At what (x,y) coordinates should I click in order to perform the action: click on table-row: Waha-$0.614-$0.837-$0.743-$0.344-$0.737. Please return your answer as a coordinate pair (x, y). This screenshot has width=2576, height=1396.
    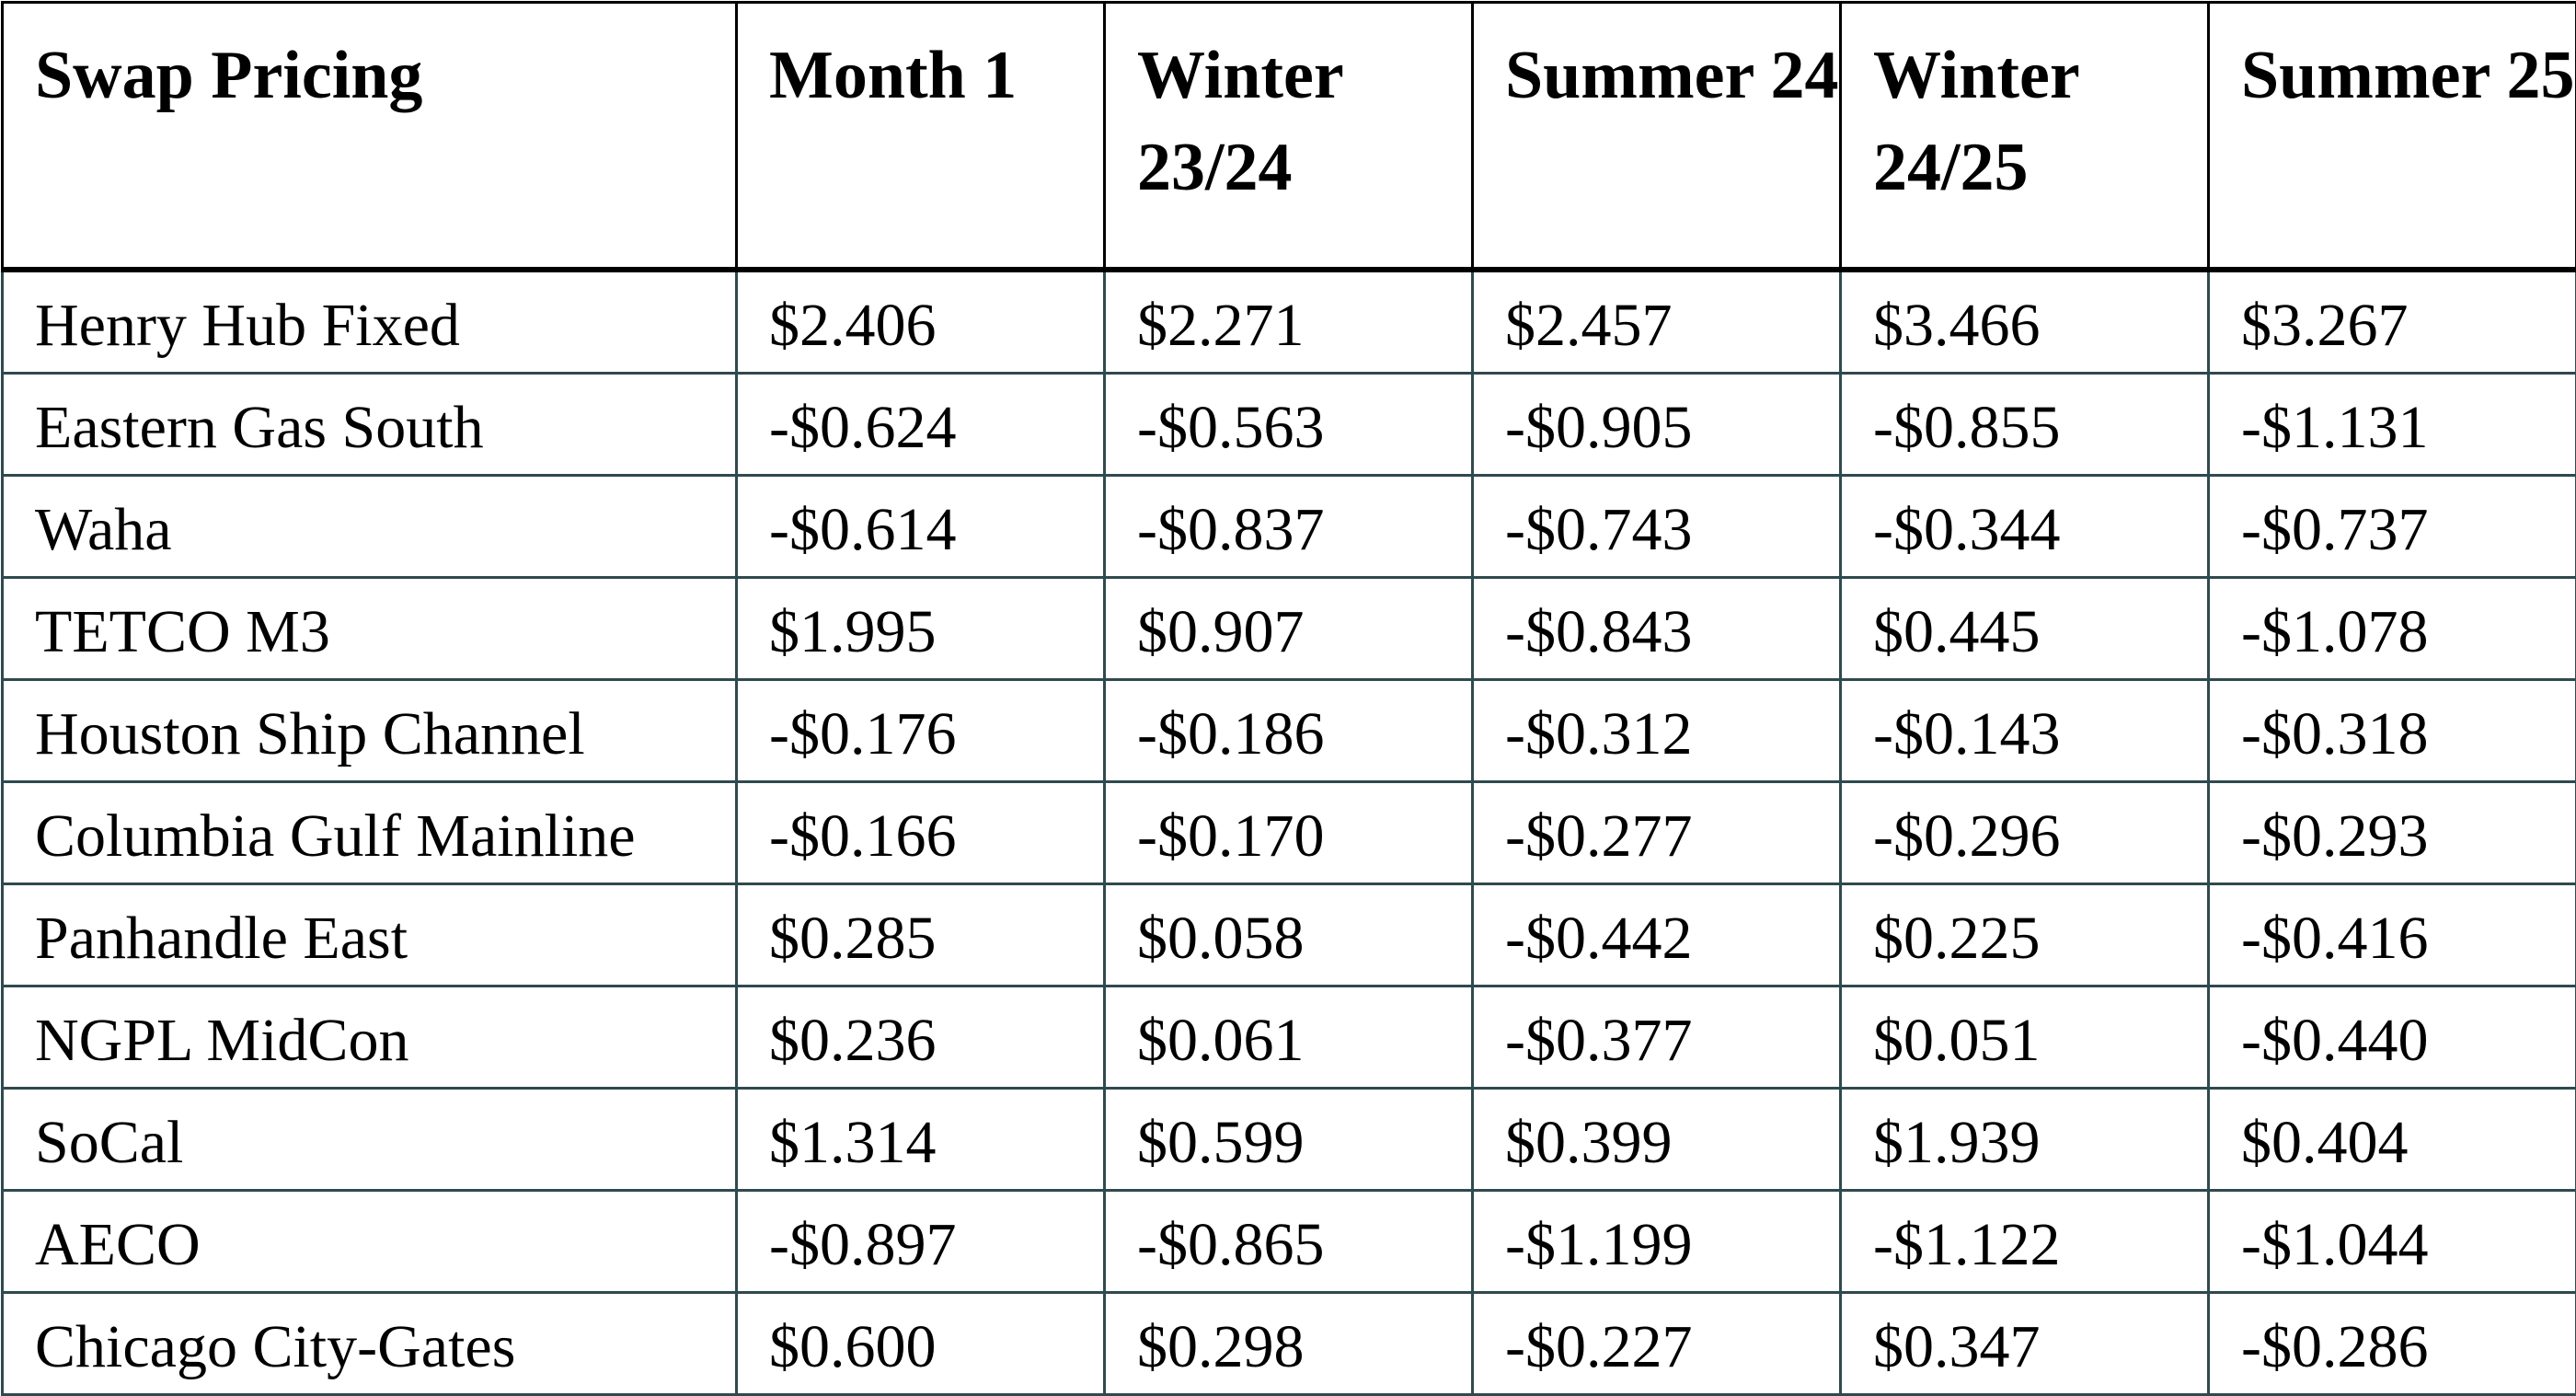
    Looking at the image, I should click on (1289, 527).